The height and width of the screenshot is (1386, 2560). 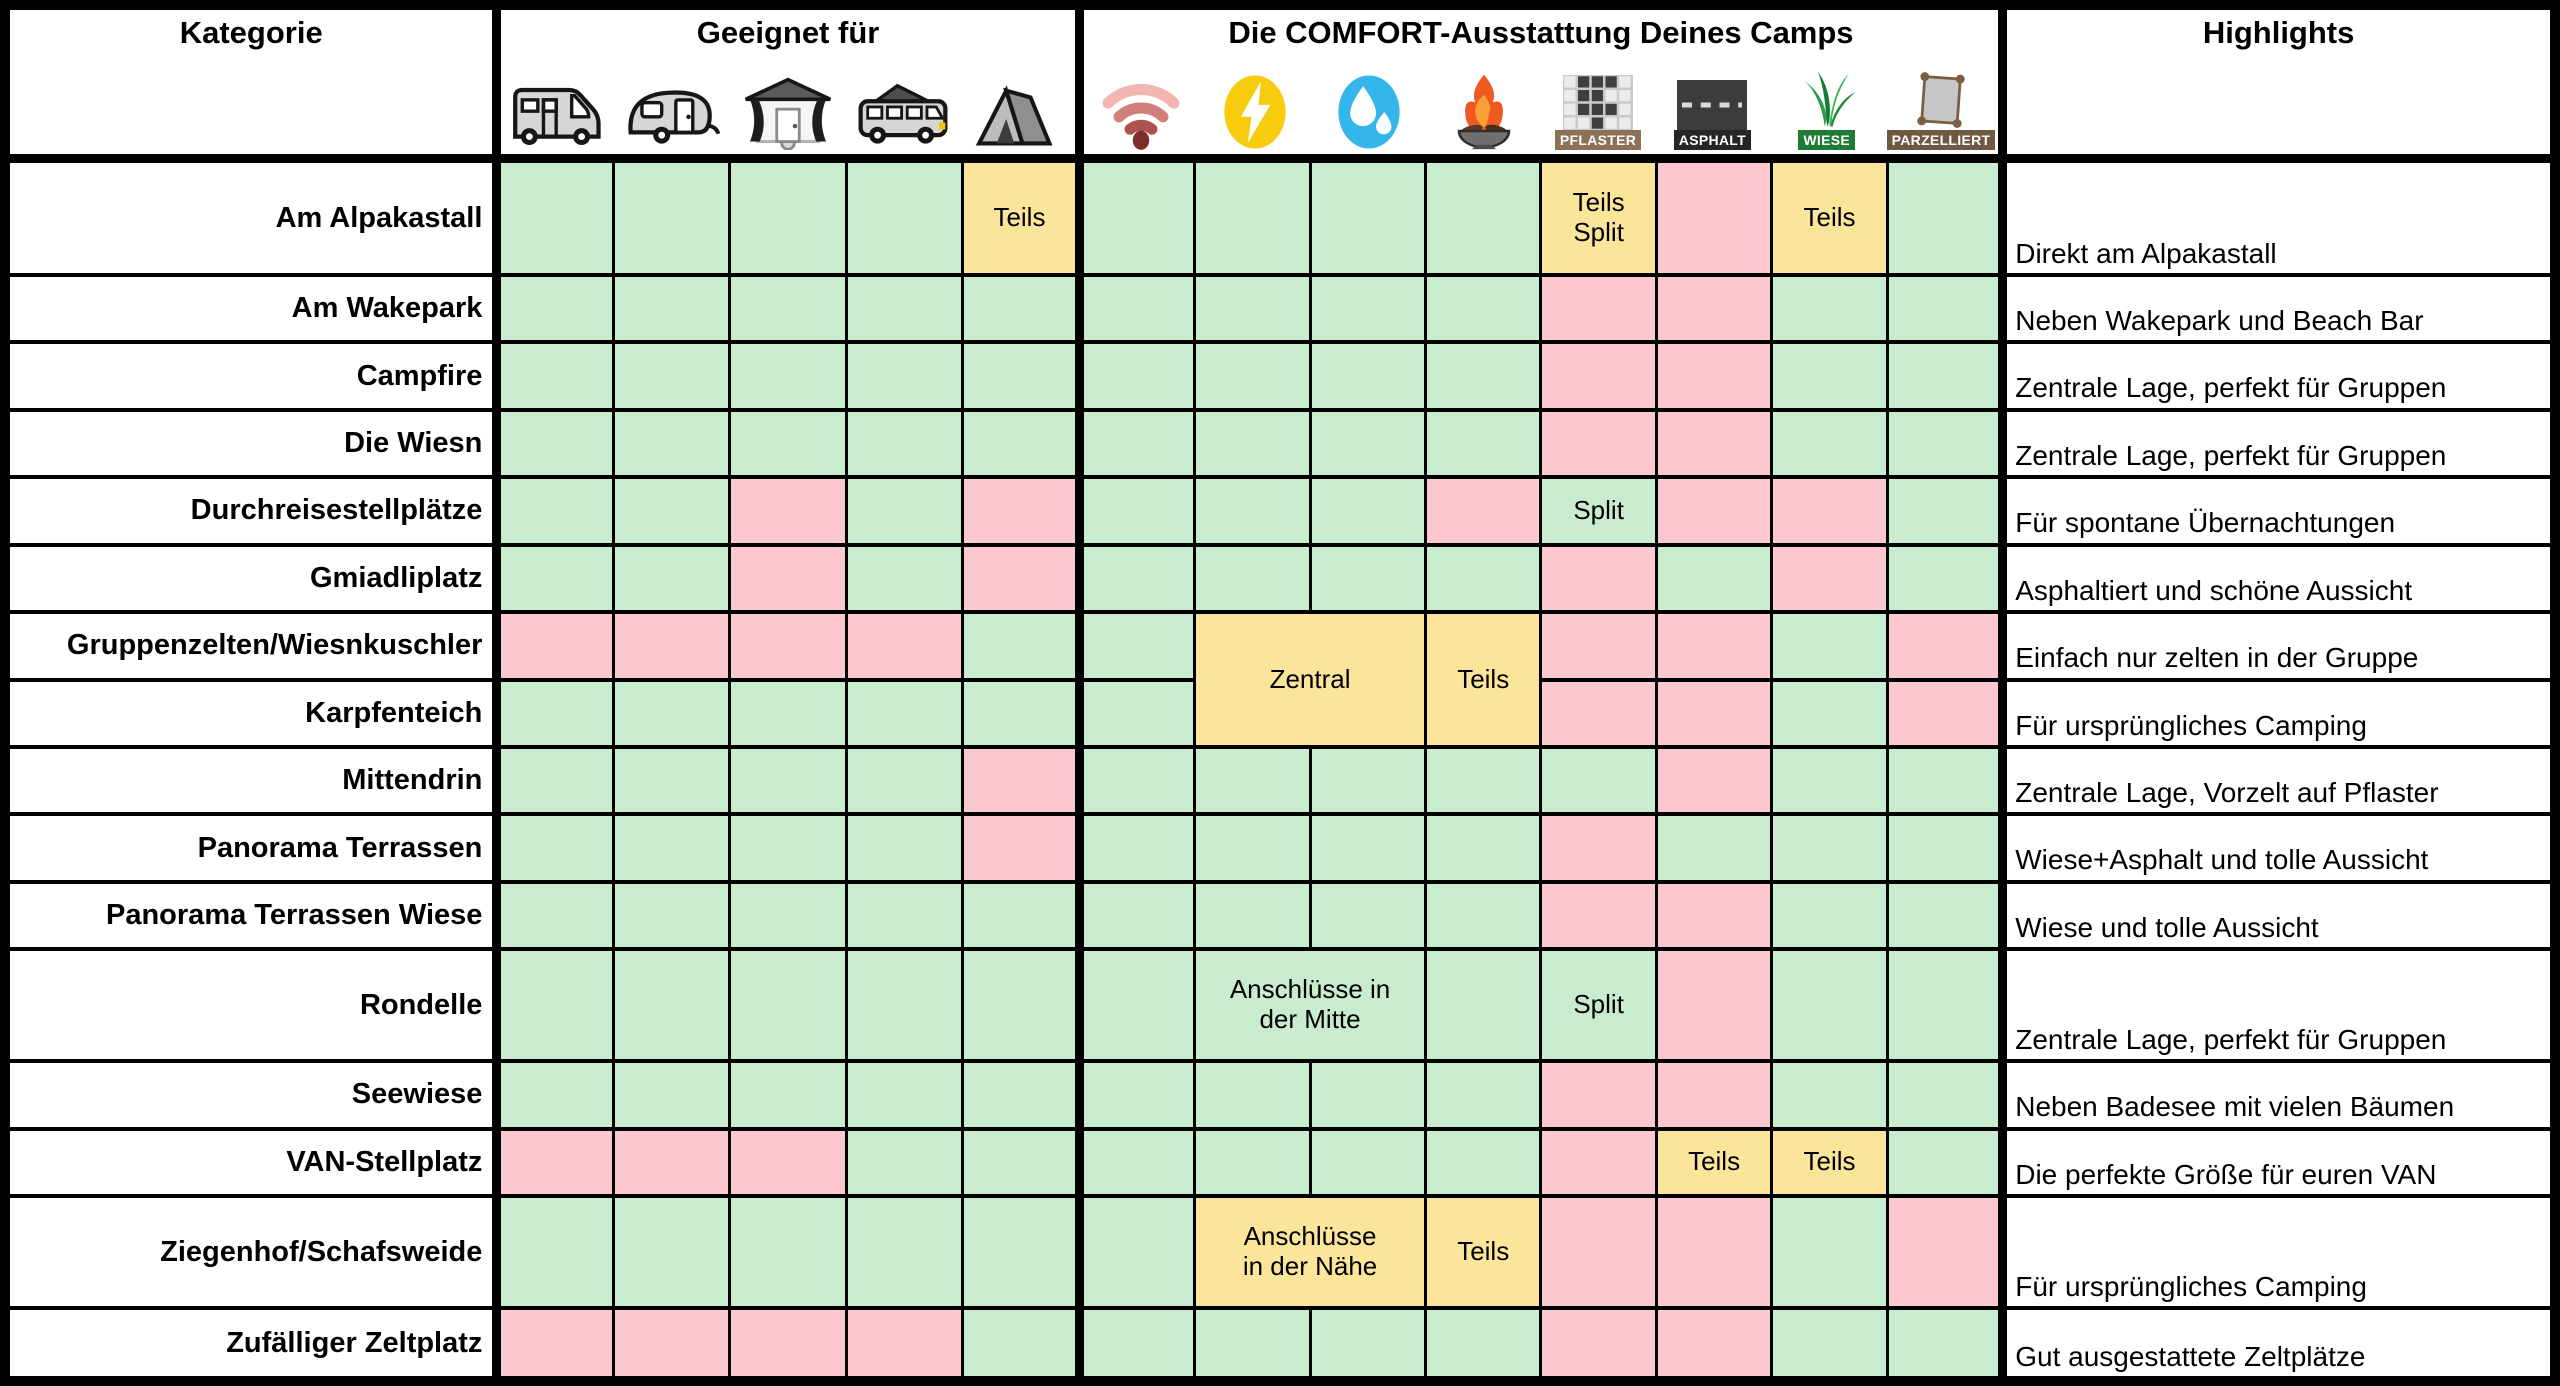 I want to click on highlight-cell: Für ursprüngliches Camping, so click(x=2277, y=713).